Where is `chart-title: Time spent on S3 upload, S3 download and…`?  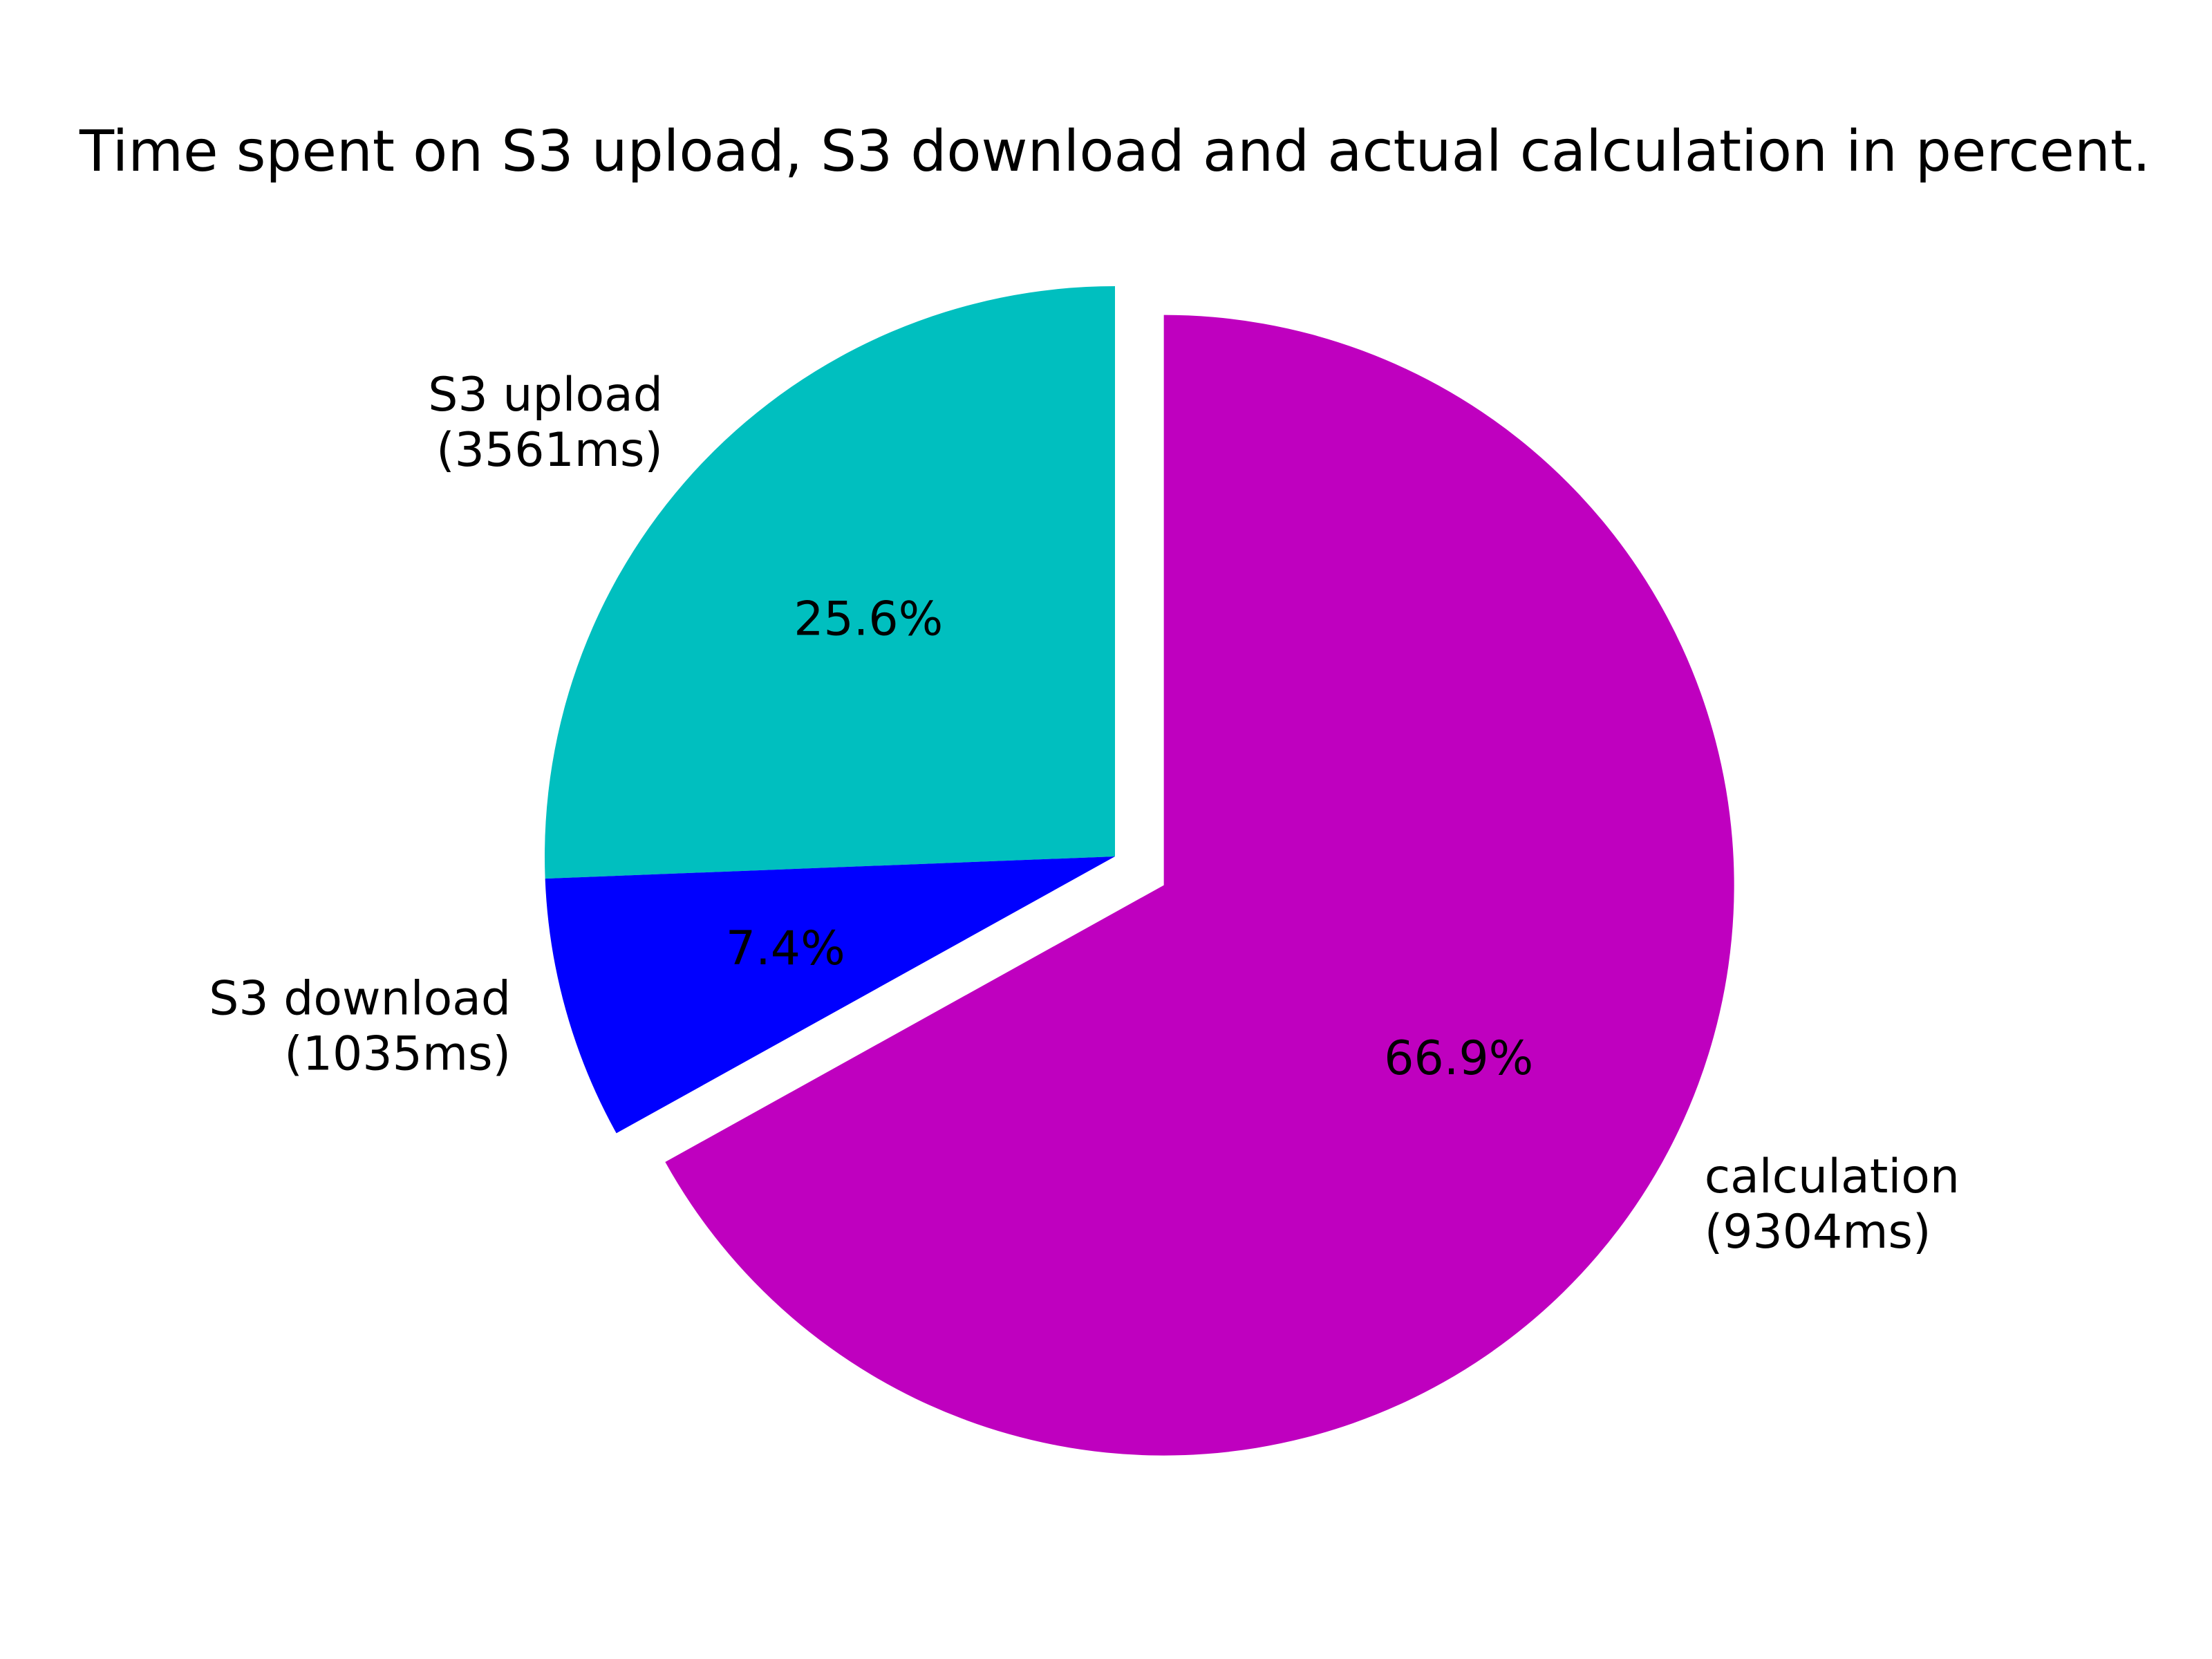
chart-title: Time spent on S3 upload, S3 download and… is located at coordinates (1114, 152).